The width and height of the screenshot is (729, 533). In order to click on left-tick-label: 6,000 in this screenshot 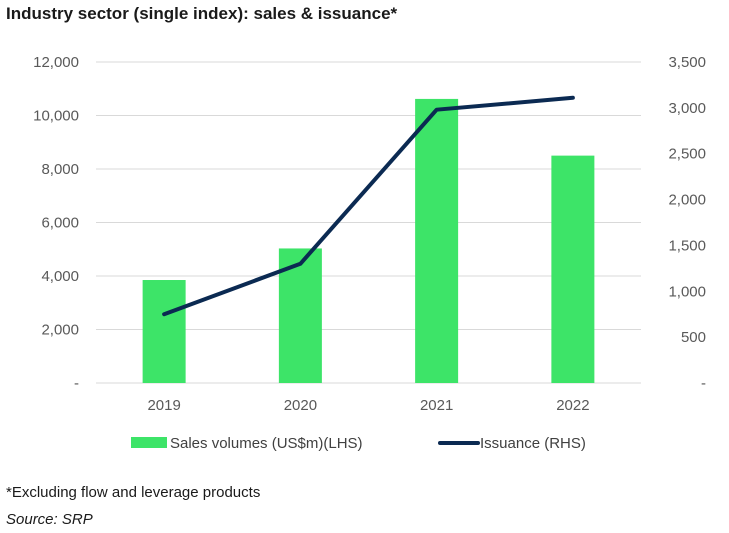, I will do `click(60, 223)`.